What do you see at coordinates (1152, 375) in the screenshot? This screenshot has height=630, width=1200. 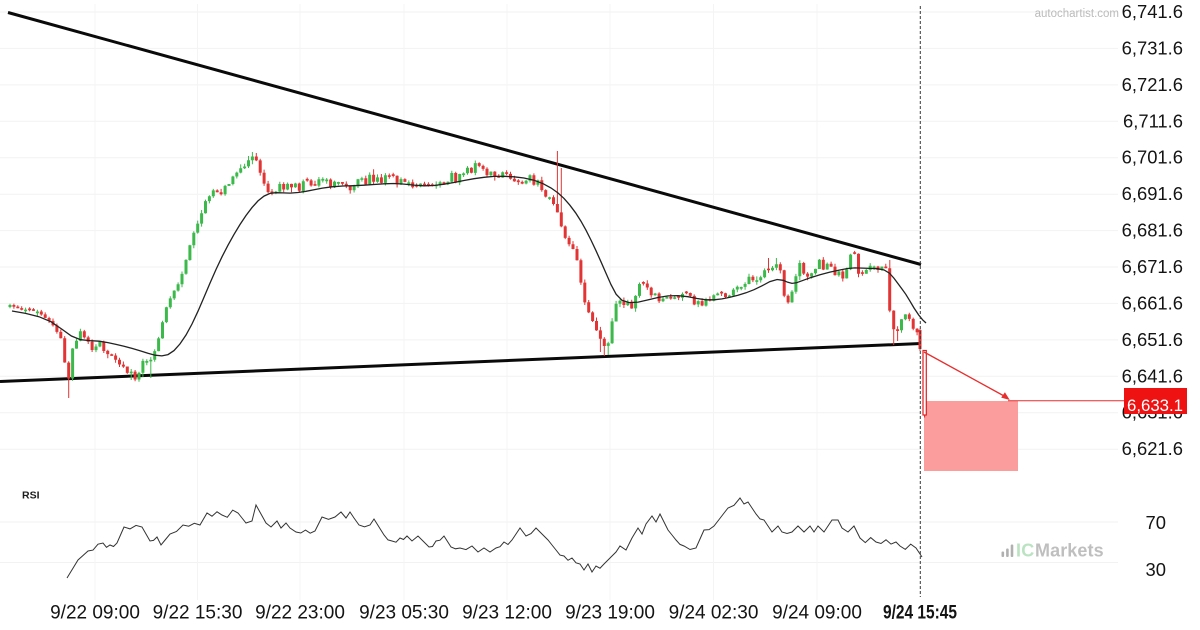 I see `svg-text: 6,641.6` at bounding box center [1152, 375].